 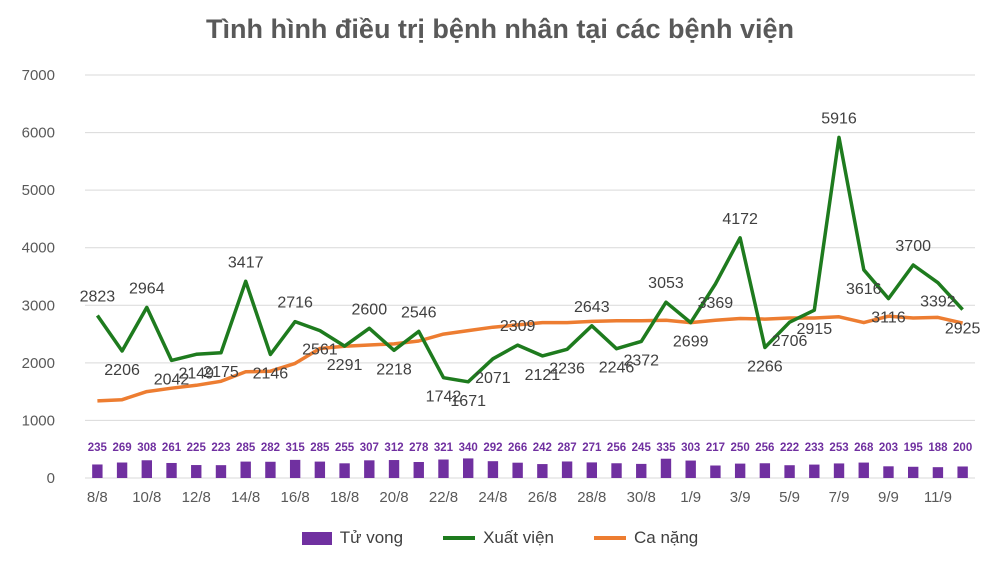 I want to click on line-data-label: 2699, so click(x=691, y=342).